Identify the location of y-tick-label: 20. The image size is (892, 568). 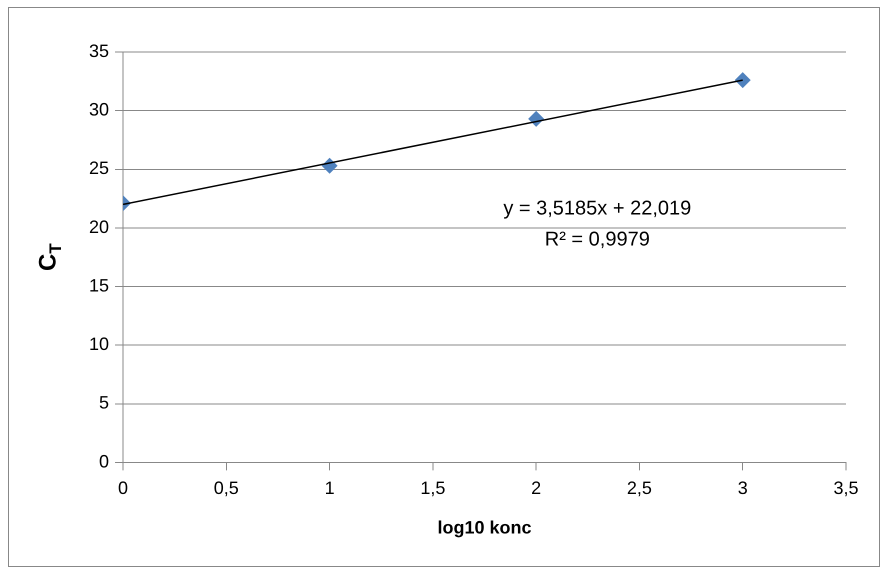
(99, 226).